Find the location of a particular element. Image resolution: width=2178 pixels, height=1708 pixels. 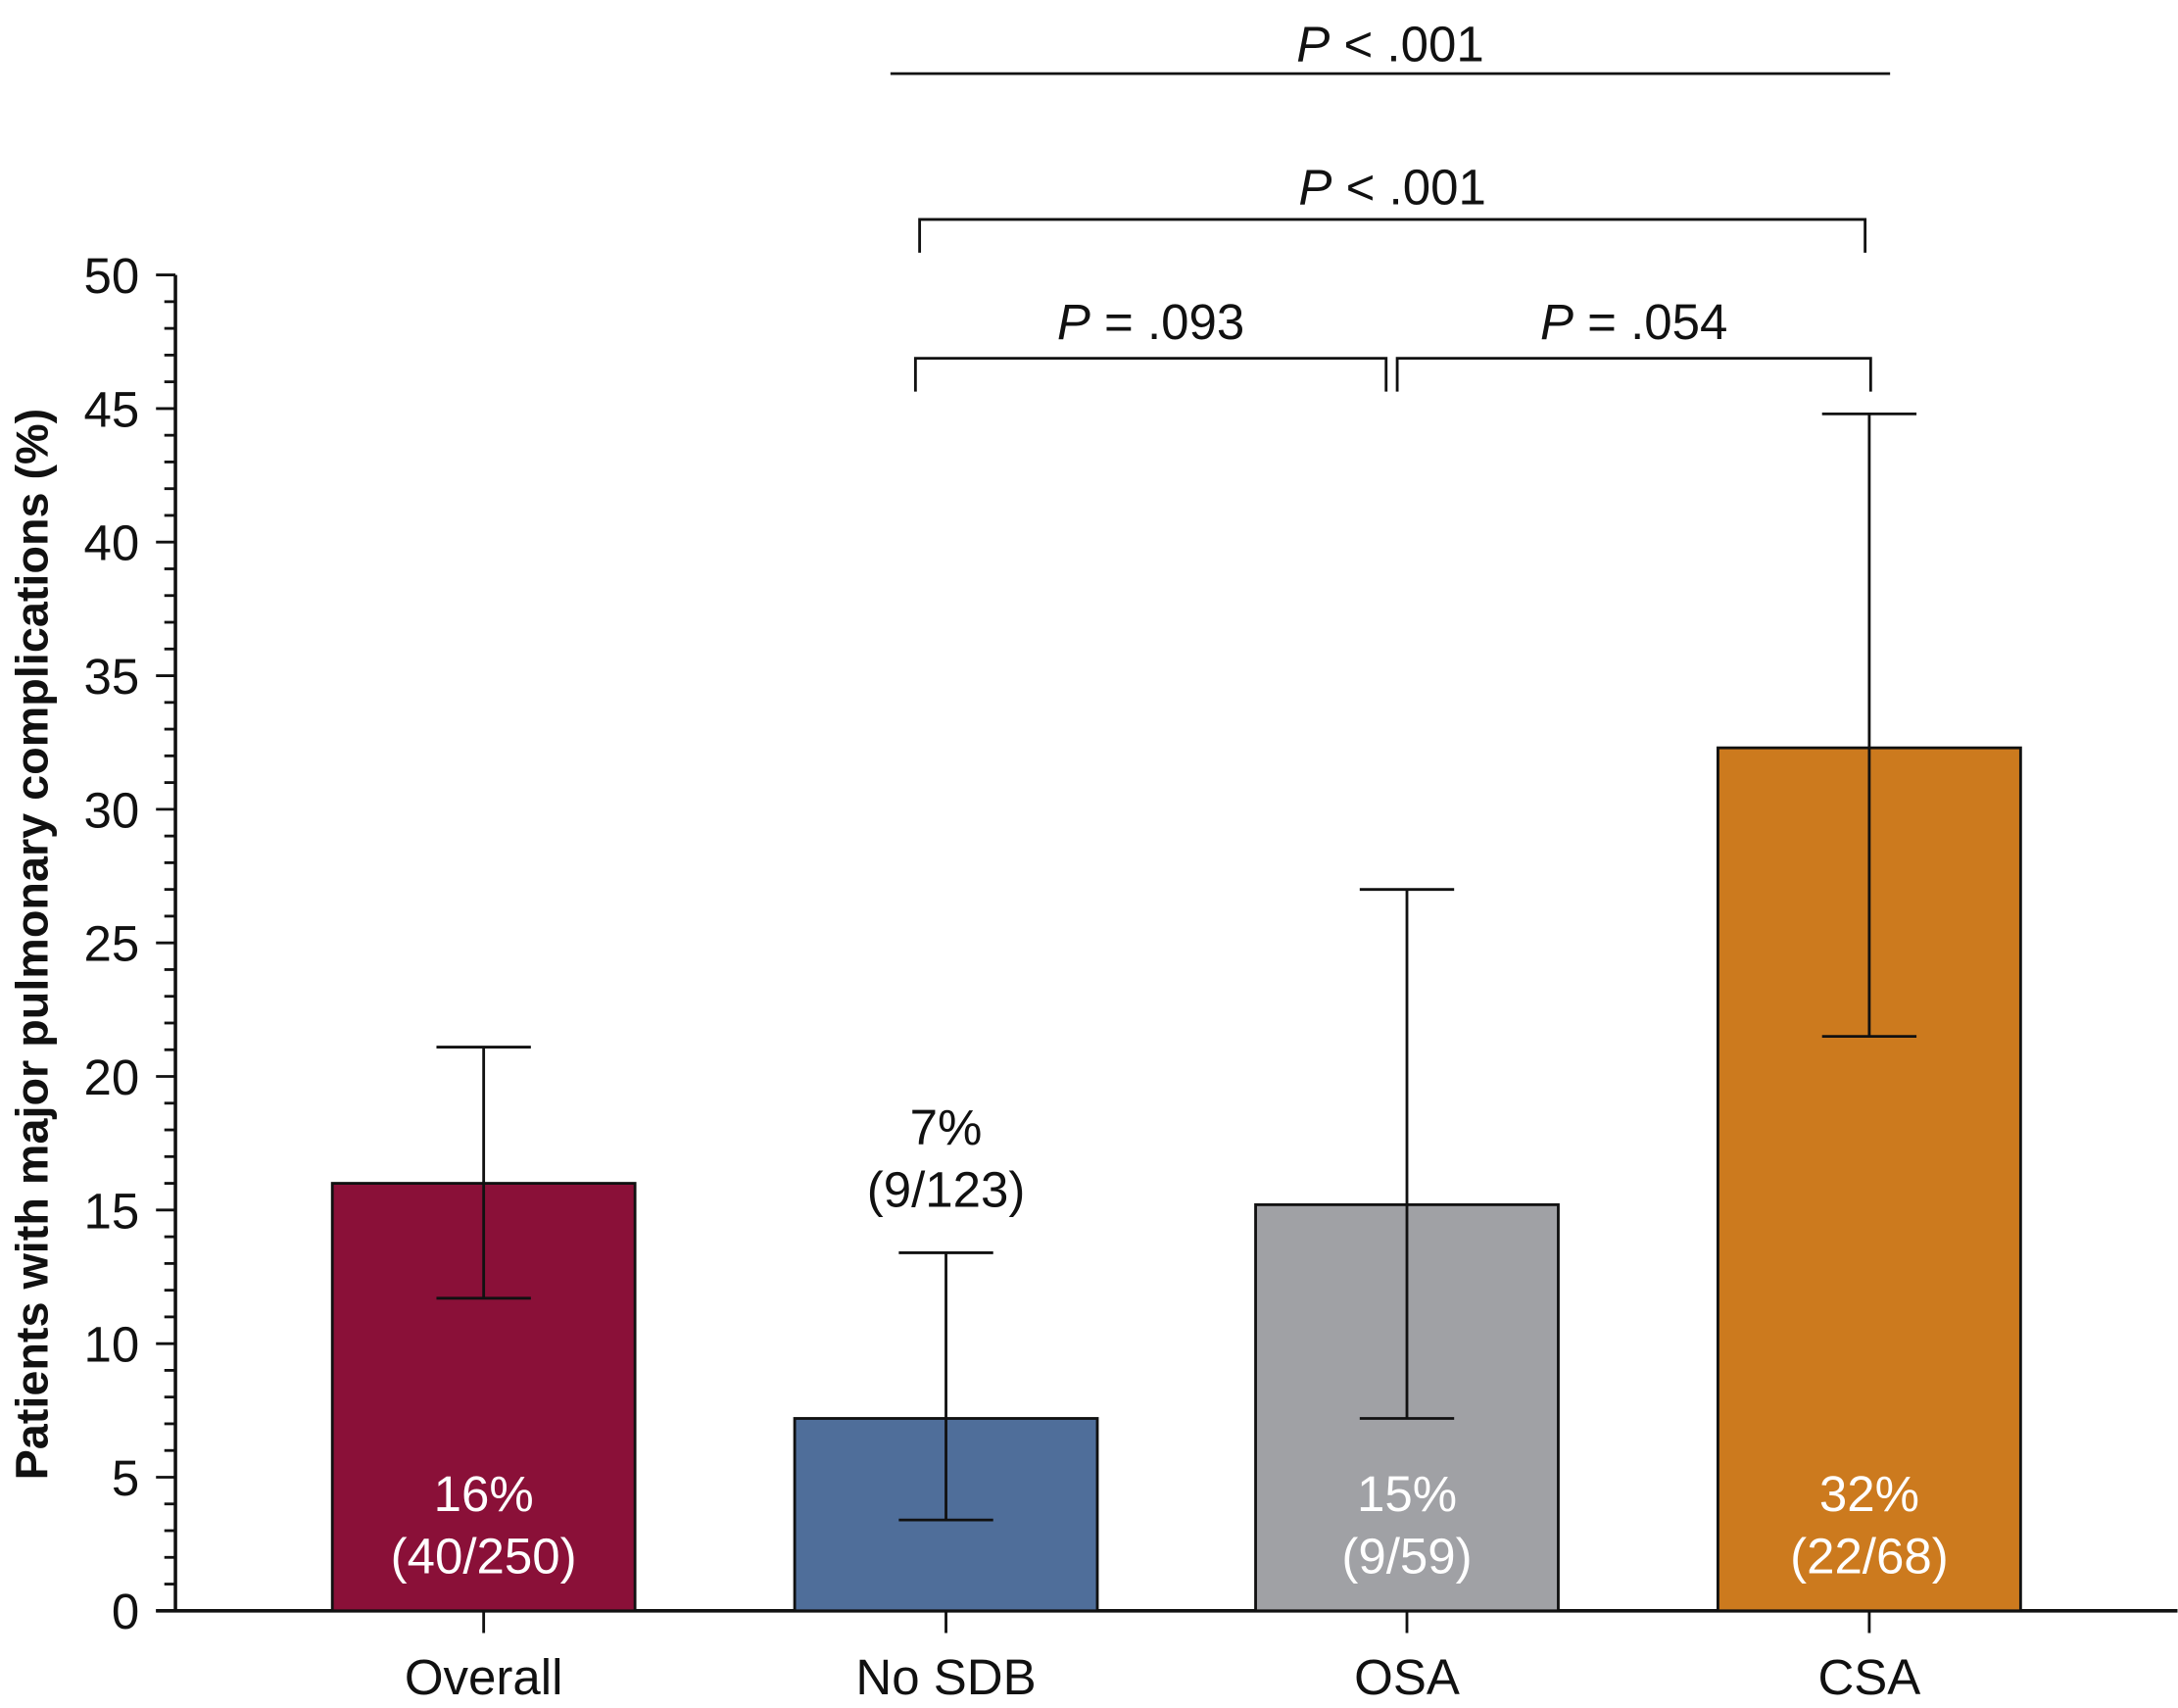

y-tick-label: 50 is located at coordinates (111, 276).